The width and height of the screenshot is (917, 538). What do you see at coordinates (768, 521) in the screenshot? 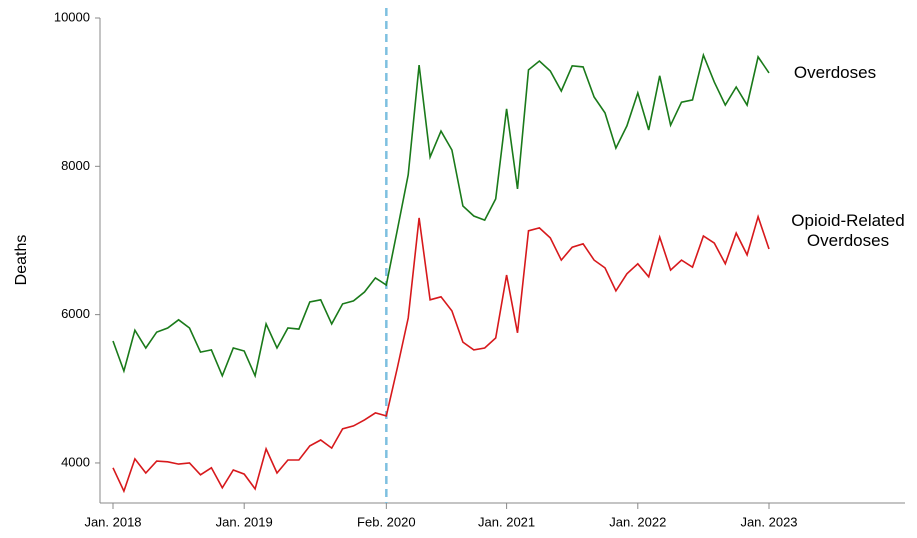
I see `x-tick-label: Jan. 2023` at bounding box center [768, 521].